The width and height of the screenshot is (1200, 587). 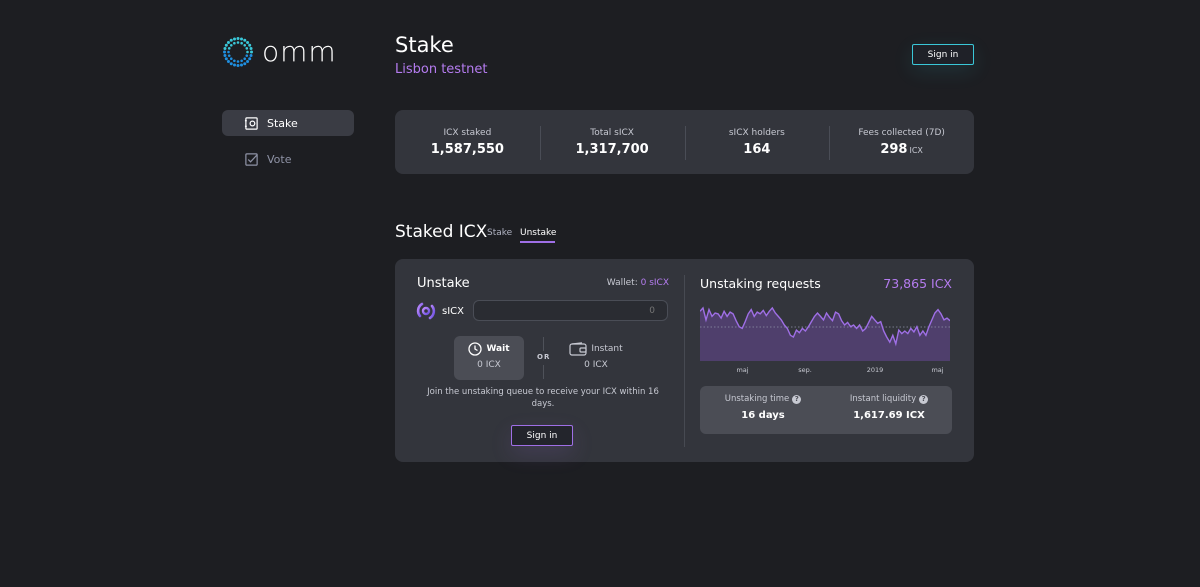 What do you see at coordinates (612, 149) in the screenshot?
I see `stat-value: 1,317,700` at bounding box center [612, 149].